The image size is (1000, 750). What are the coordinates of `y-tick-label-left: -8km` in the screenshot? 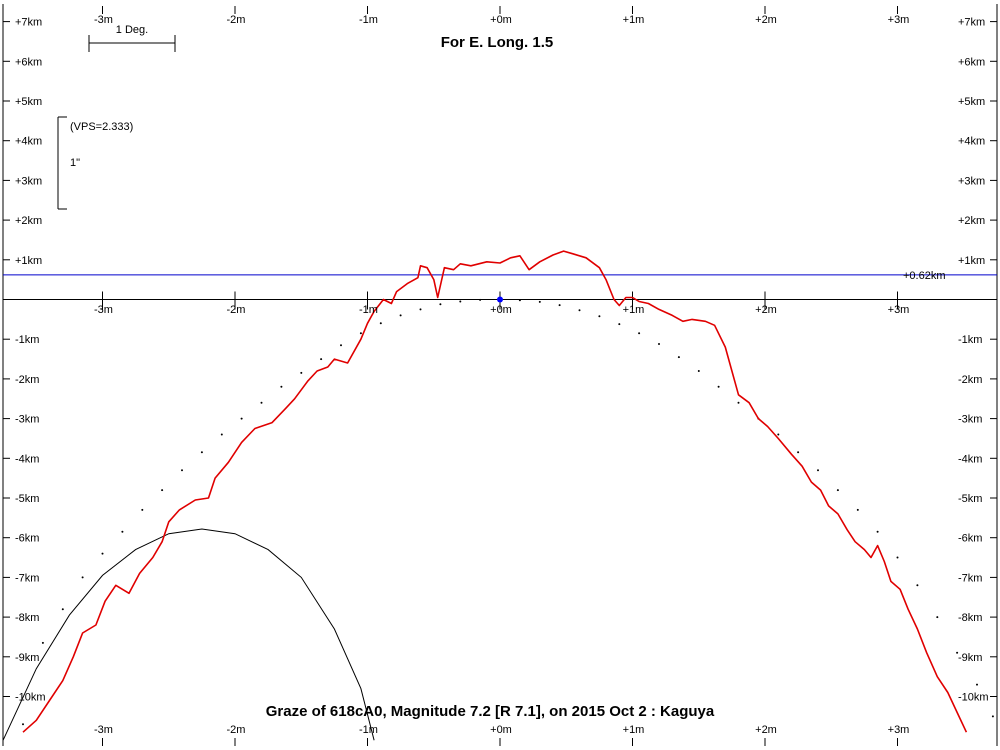 It's located at (27, 618).